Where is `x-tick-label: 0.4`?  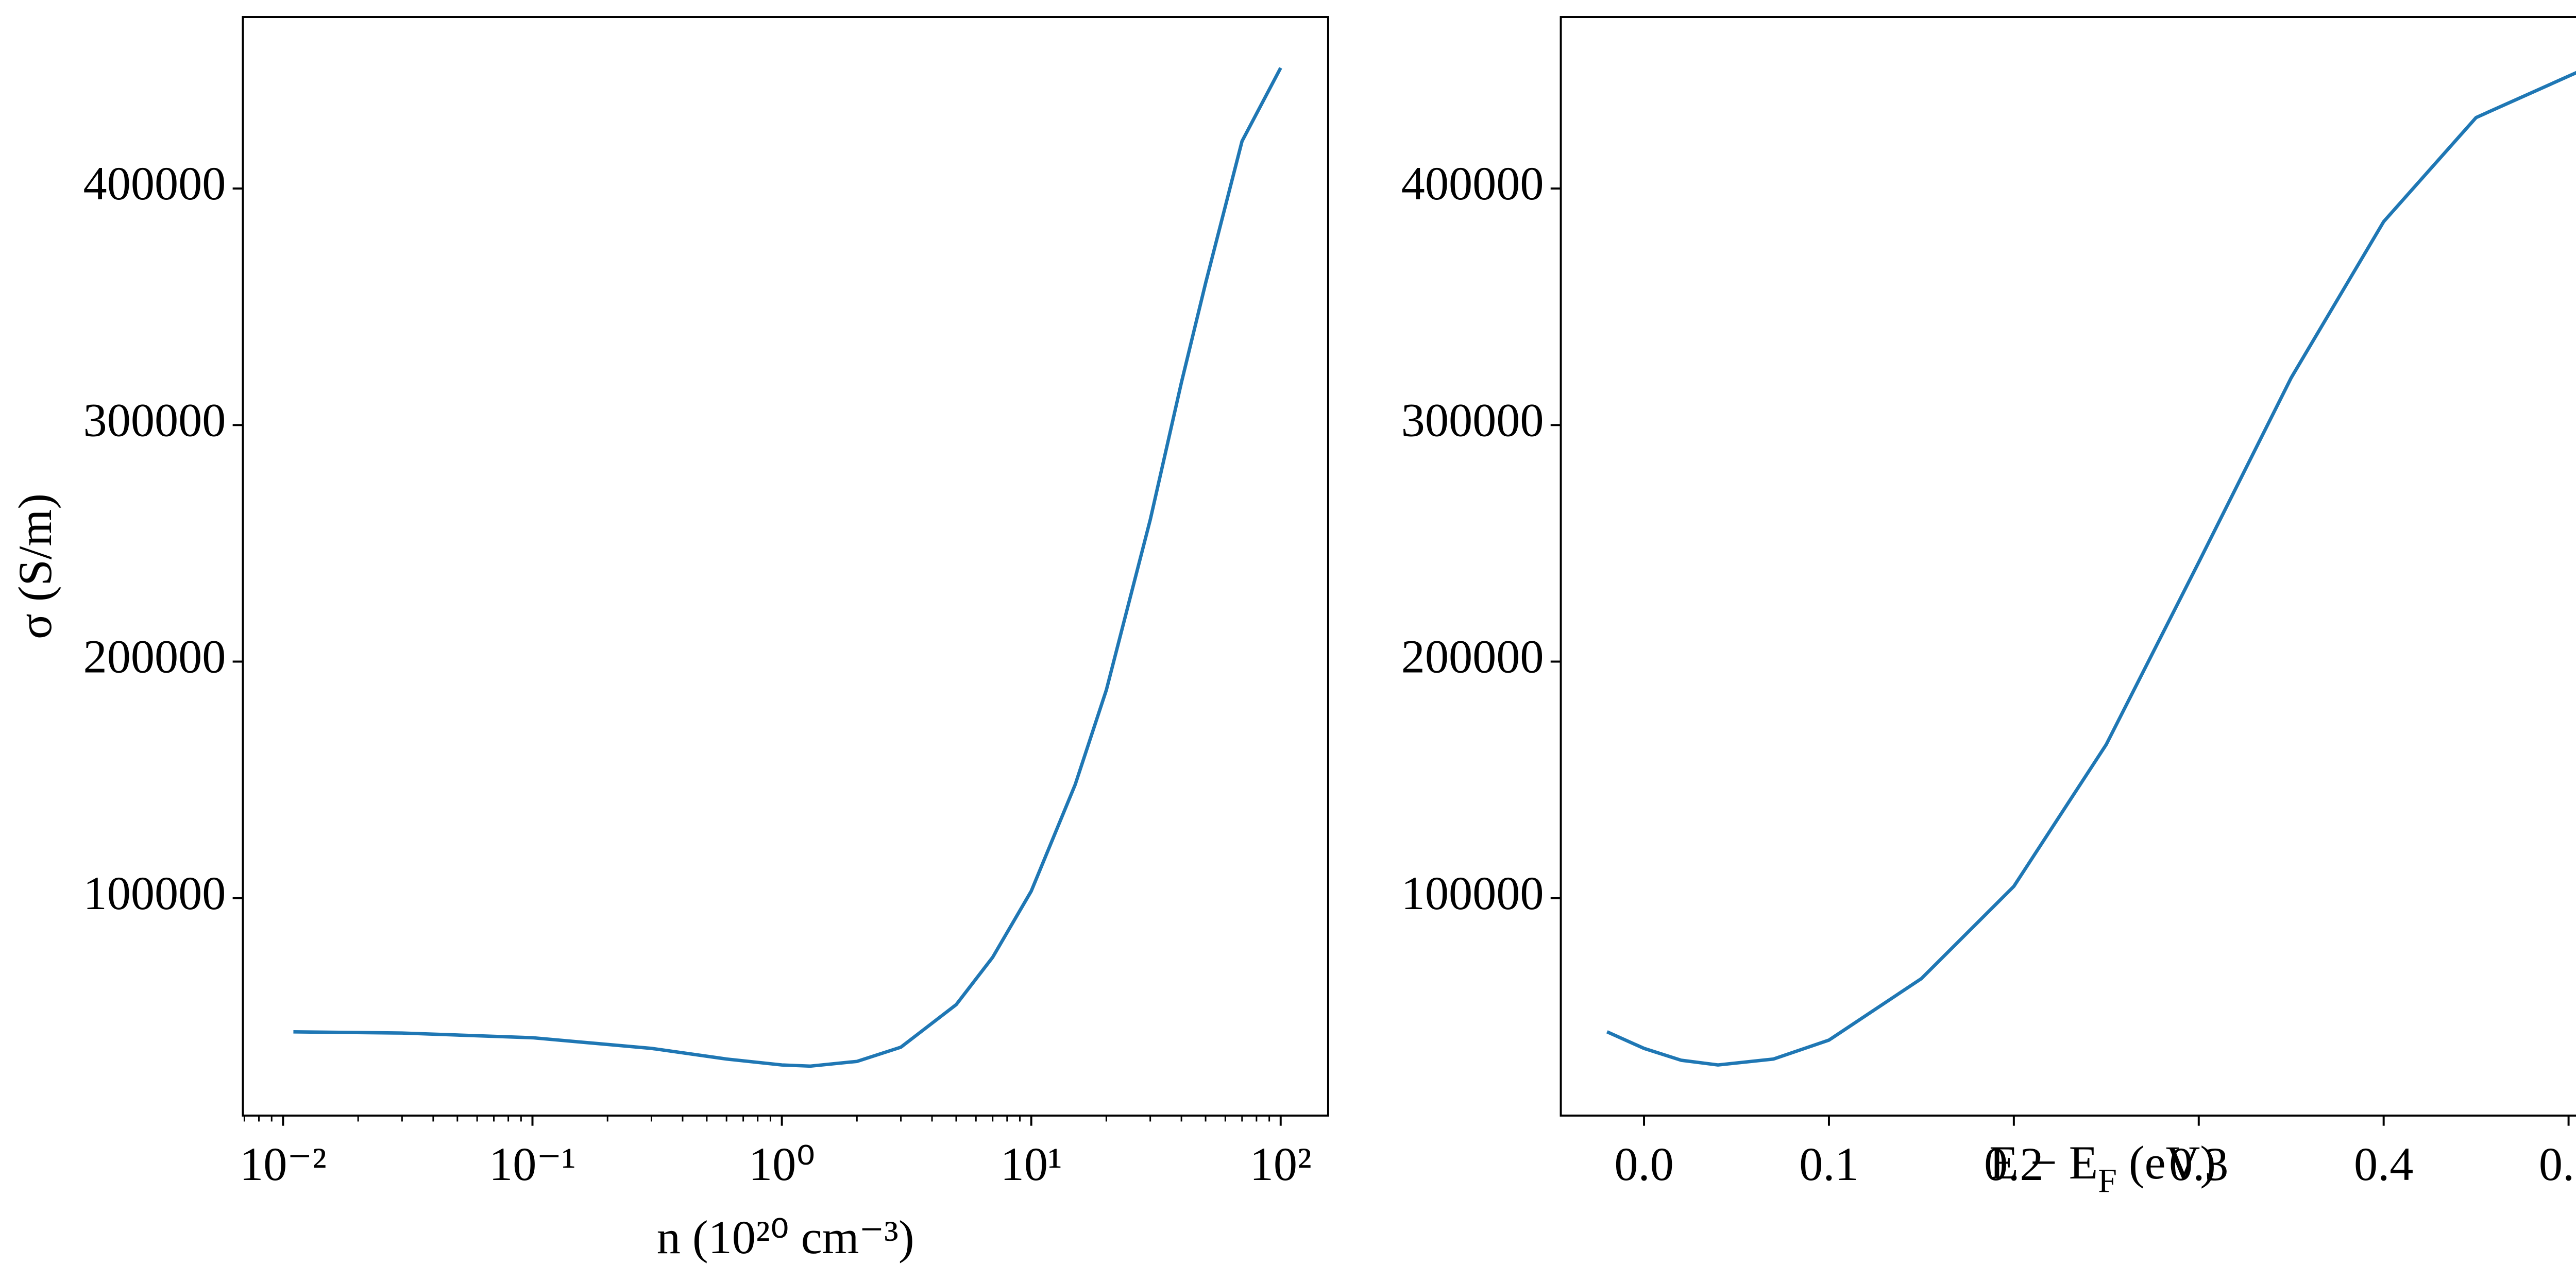 x-tick-label: 0.4 is located at coordinates (2383, 1164).